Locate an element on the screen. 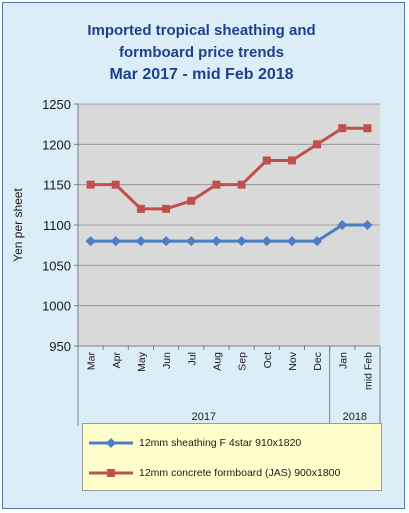 Image resolution: width=409 pixels, height=513 pixels. title-line-1: Imported tropical sheathing and is located at coordinates (201, 30).